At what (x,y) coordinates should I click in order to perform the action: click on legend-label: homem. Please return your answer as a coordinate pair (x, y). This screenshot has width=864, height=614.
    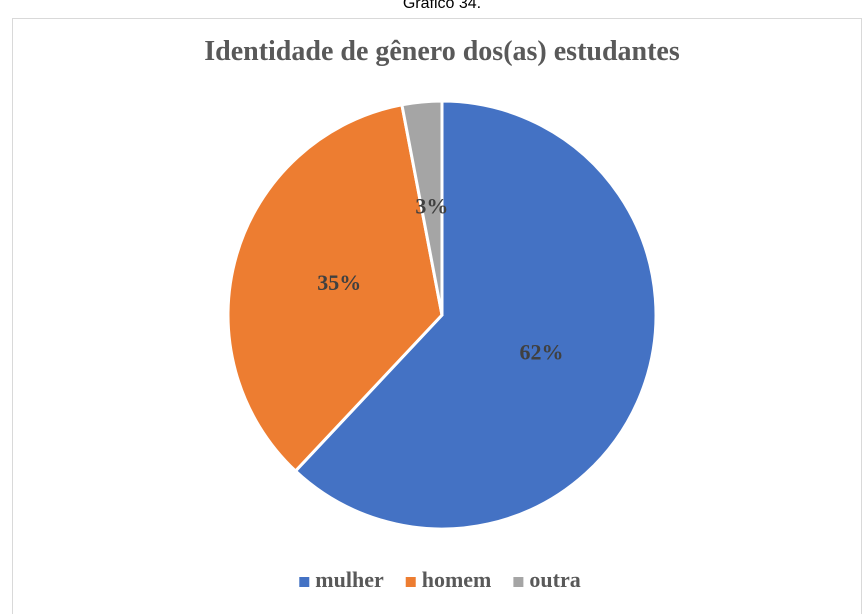
    Looking at the image, I should click on (457, 579).